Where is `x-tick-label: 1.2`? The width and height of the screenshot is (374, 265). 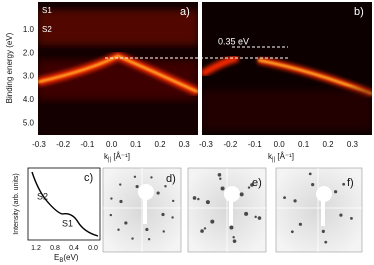
x-tick-label: 1.2 is located at coordinates (36, 248).